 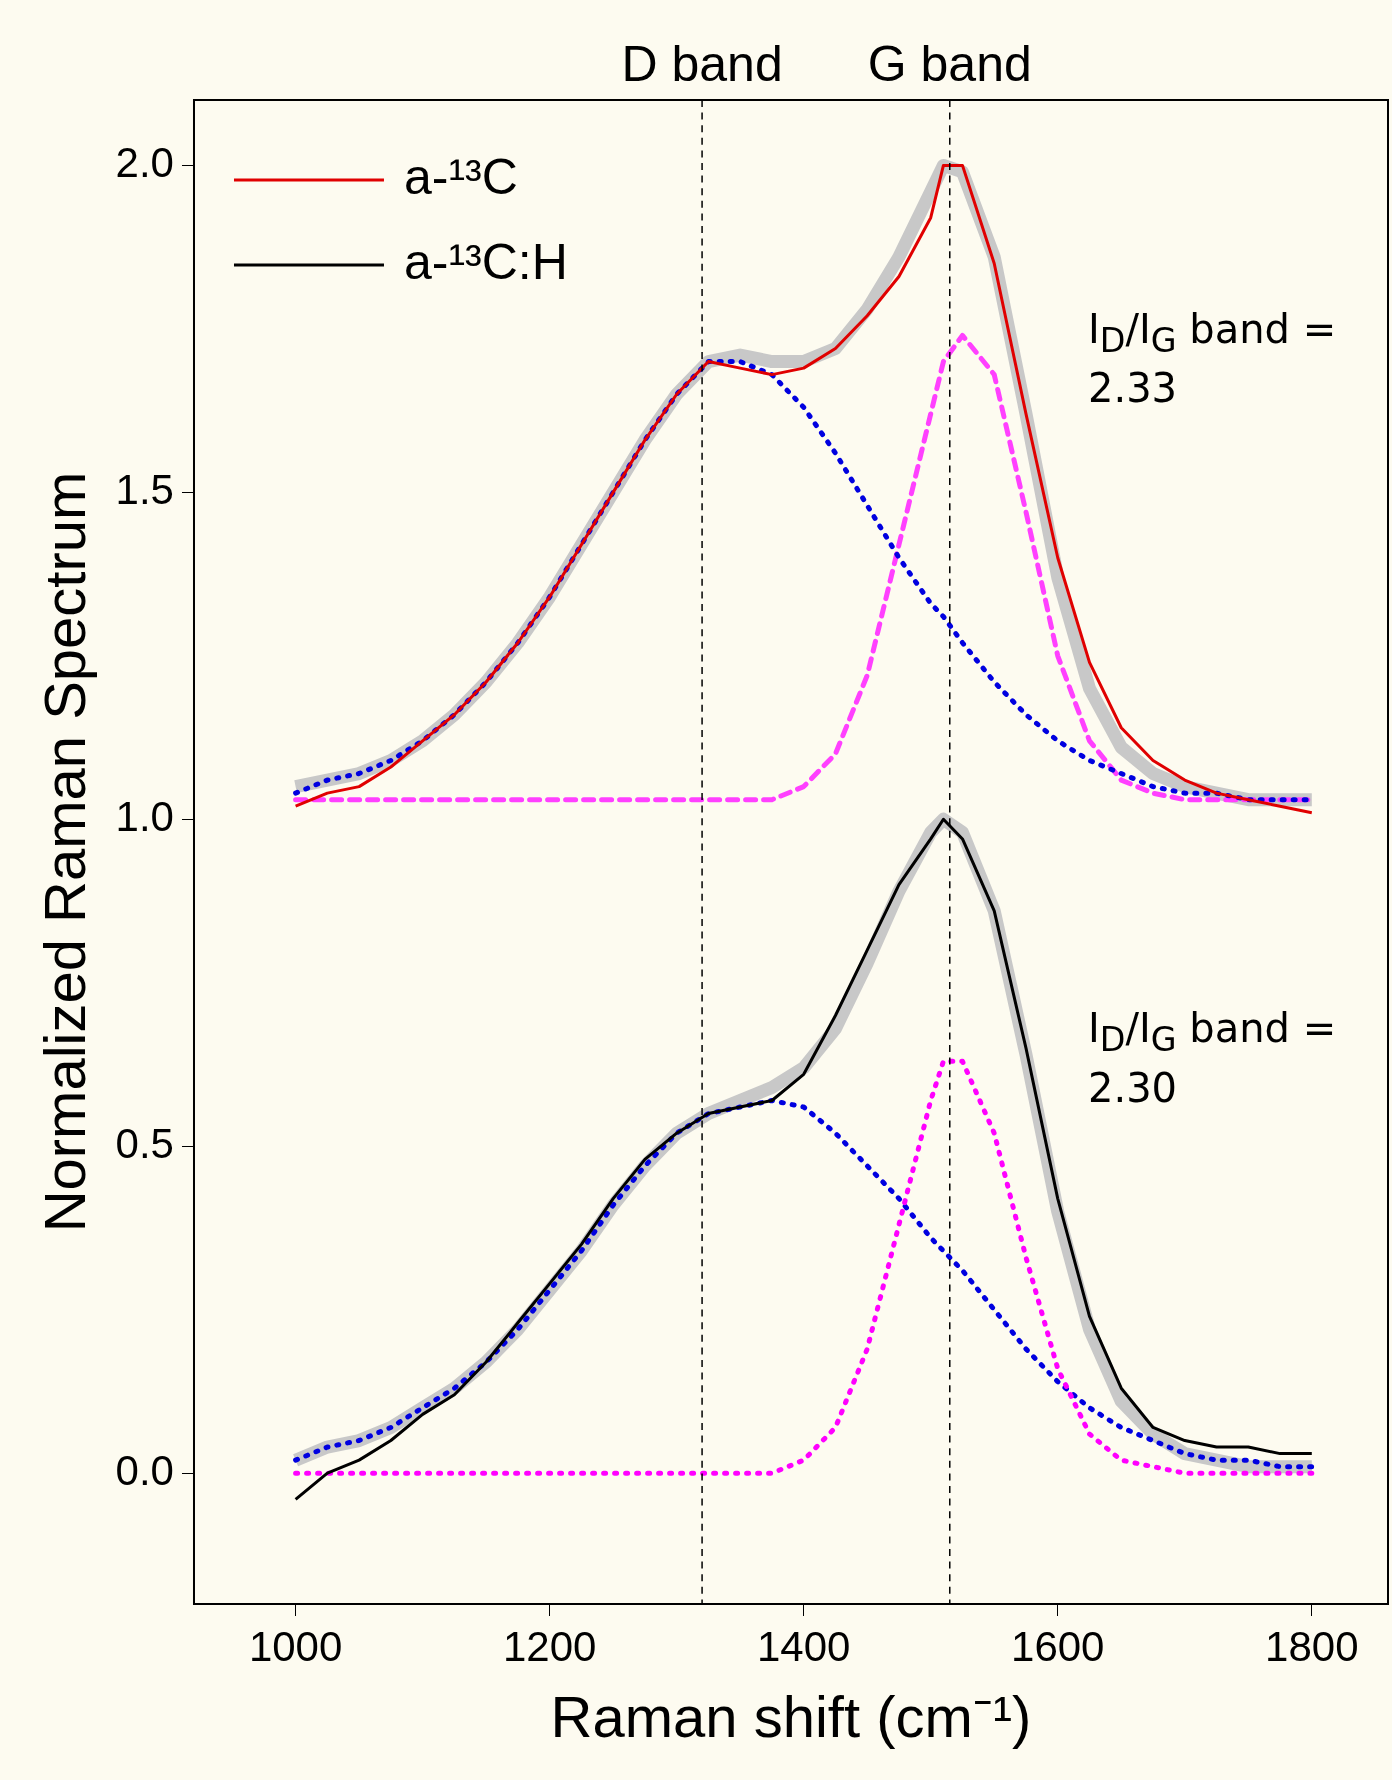 I want to click on ref-line-label: G band, so click(x=949, y=63).